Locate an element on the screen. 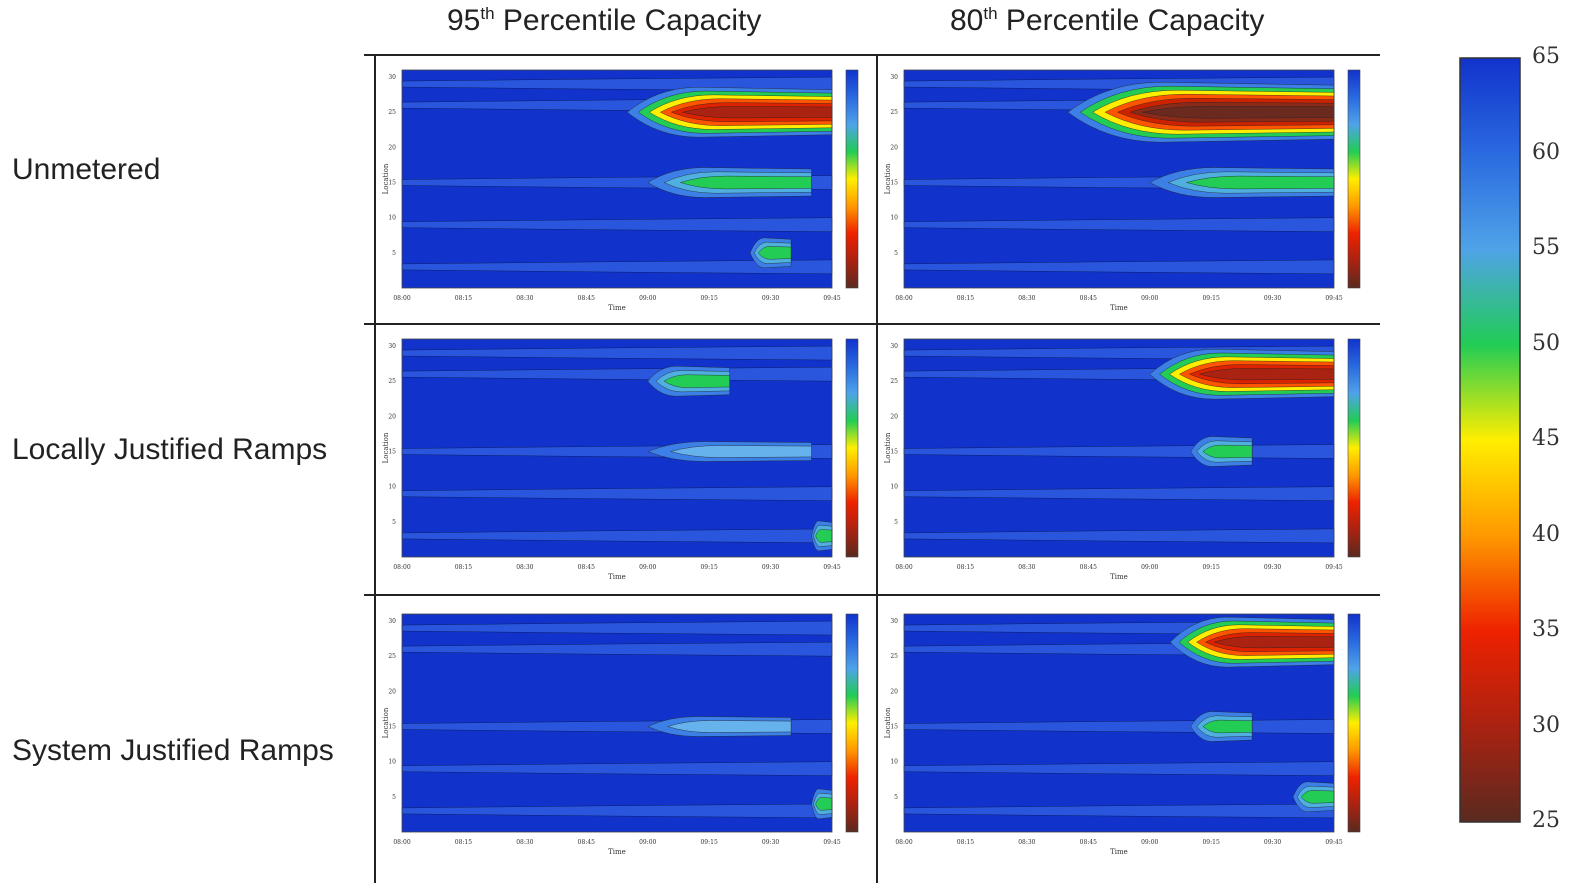  row-label-system-justified: System Justified Ramps is located at coordinates (173, 750).